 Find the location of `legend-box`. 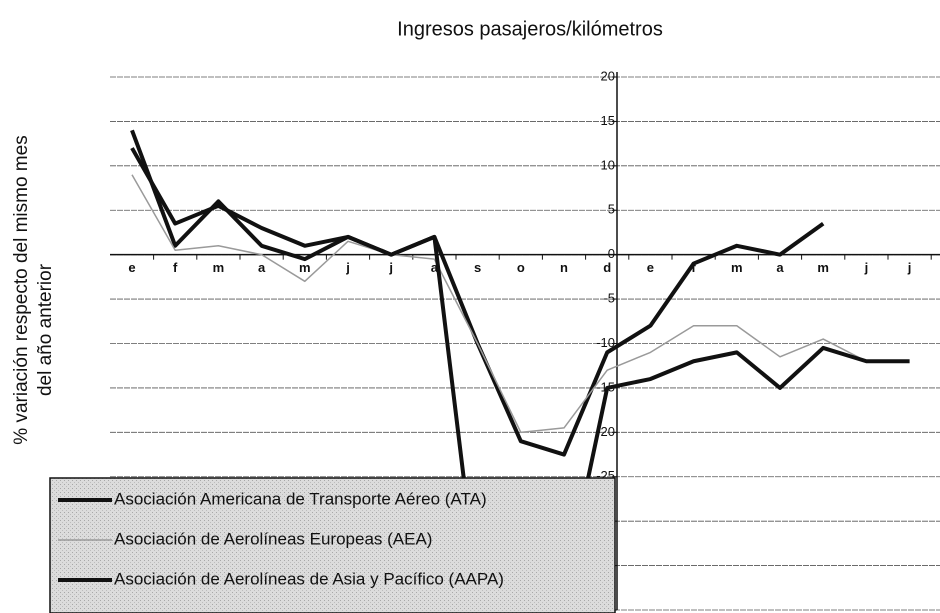

legend-box is located at coordinates (332, 545).